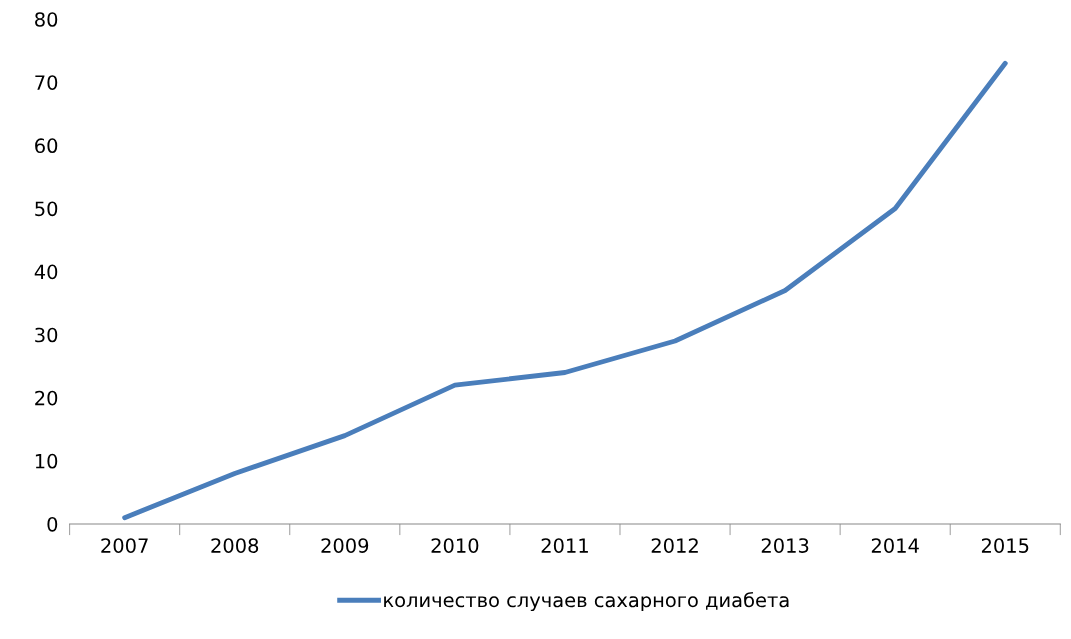 Image resolution: width=1071 pixels, height=639 pixels. Describe the element at coordinates (455, 545) in the screenshot. I see `x-tick-label: 2010` at that location.